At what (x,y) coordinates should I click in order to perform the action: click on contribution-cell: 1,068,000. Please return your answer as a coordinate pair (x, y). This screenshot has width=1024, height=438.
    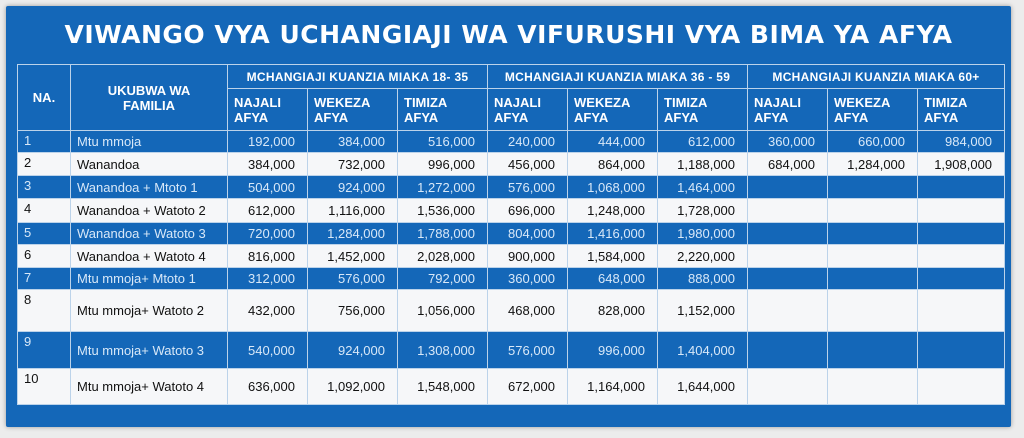
    Looking at the image, I should click on (613, 187).